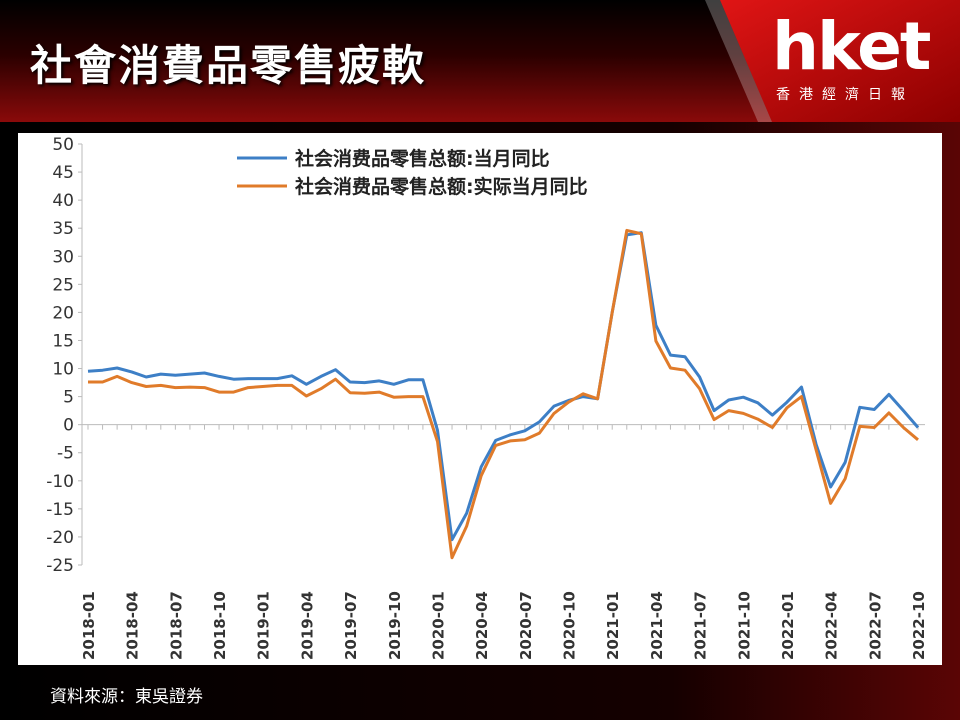  Describe the element at coordinates (65, 454) in the screenshot. I see `y-tick-label: -5` at that location.